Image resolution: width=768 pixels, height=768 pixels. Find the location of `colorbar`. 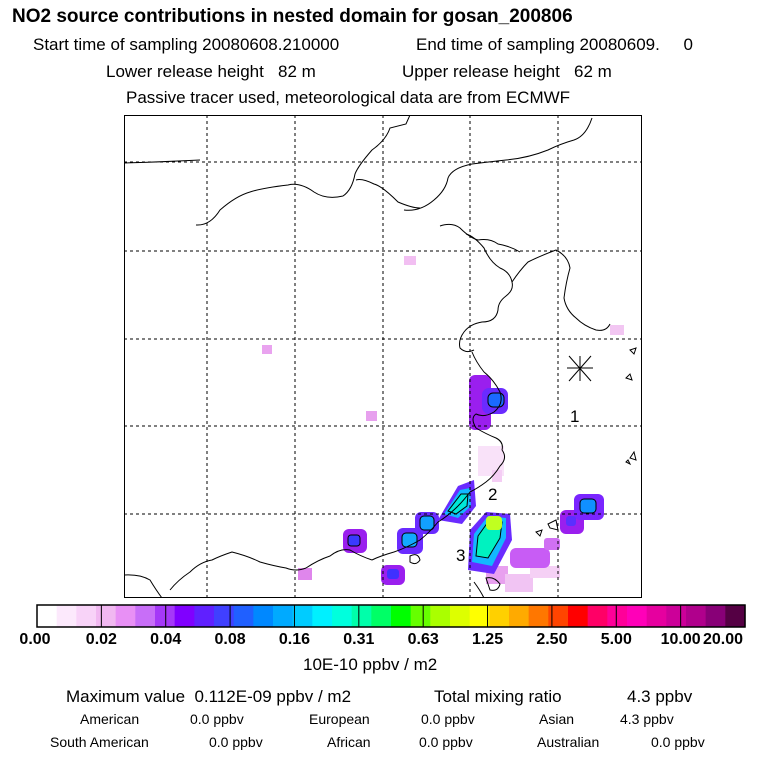

colorbar is located at coordinates (391, 616).